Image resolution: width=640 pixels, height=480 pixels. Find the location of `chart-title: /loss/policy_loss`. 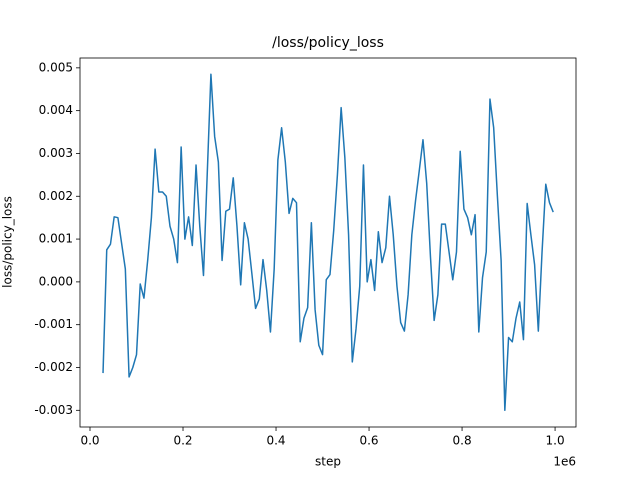

chart-title: /loss/policy_loss is located at coordinates (328, 43).